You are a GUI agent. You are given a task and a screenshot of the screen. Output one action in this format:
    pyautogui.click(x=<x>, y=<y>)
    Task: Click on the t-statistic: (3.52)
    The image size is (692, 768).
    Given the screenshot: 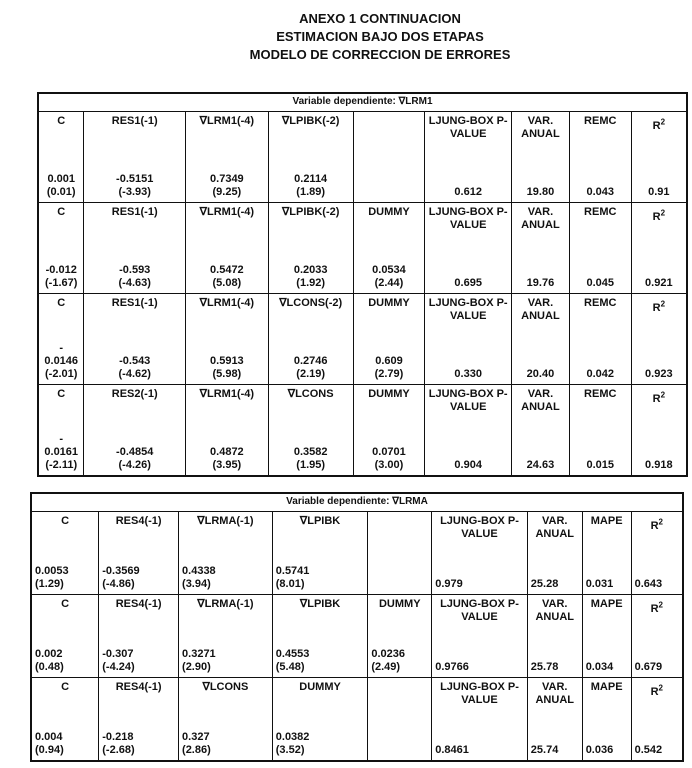 What is the action you would take?
    pyautogui.click(x=290, y=750)
    